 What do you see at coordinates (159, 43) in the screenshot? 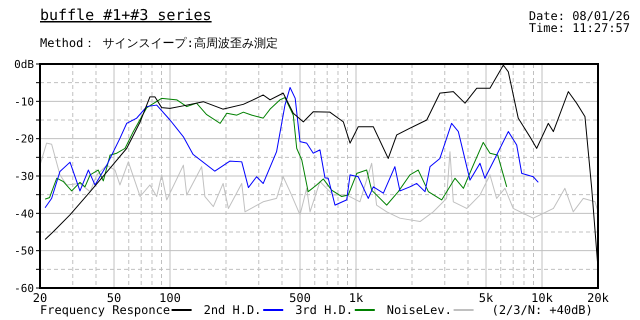
I see `chart-subtitle: Method： サインスイープ:高周波歪み測定` at bounding box center [159, 43].